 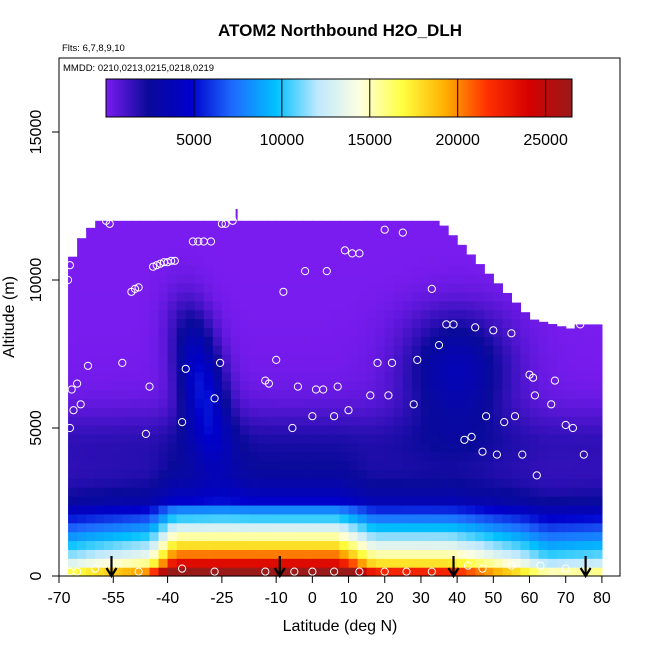 What do you see at coordinates (9, 317) in the screenshot?
I see `y-axis-label: Altitude (m)` at bounding box center [9, 317].